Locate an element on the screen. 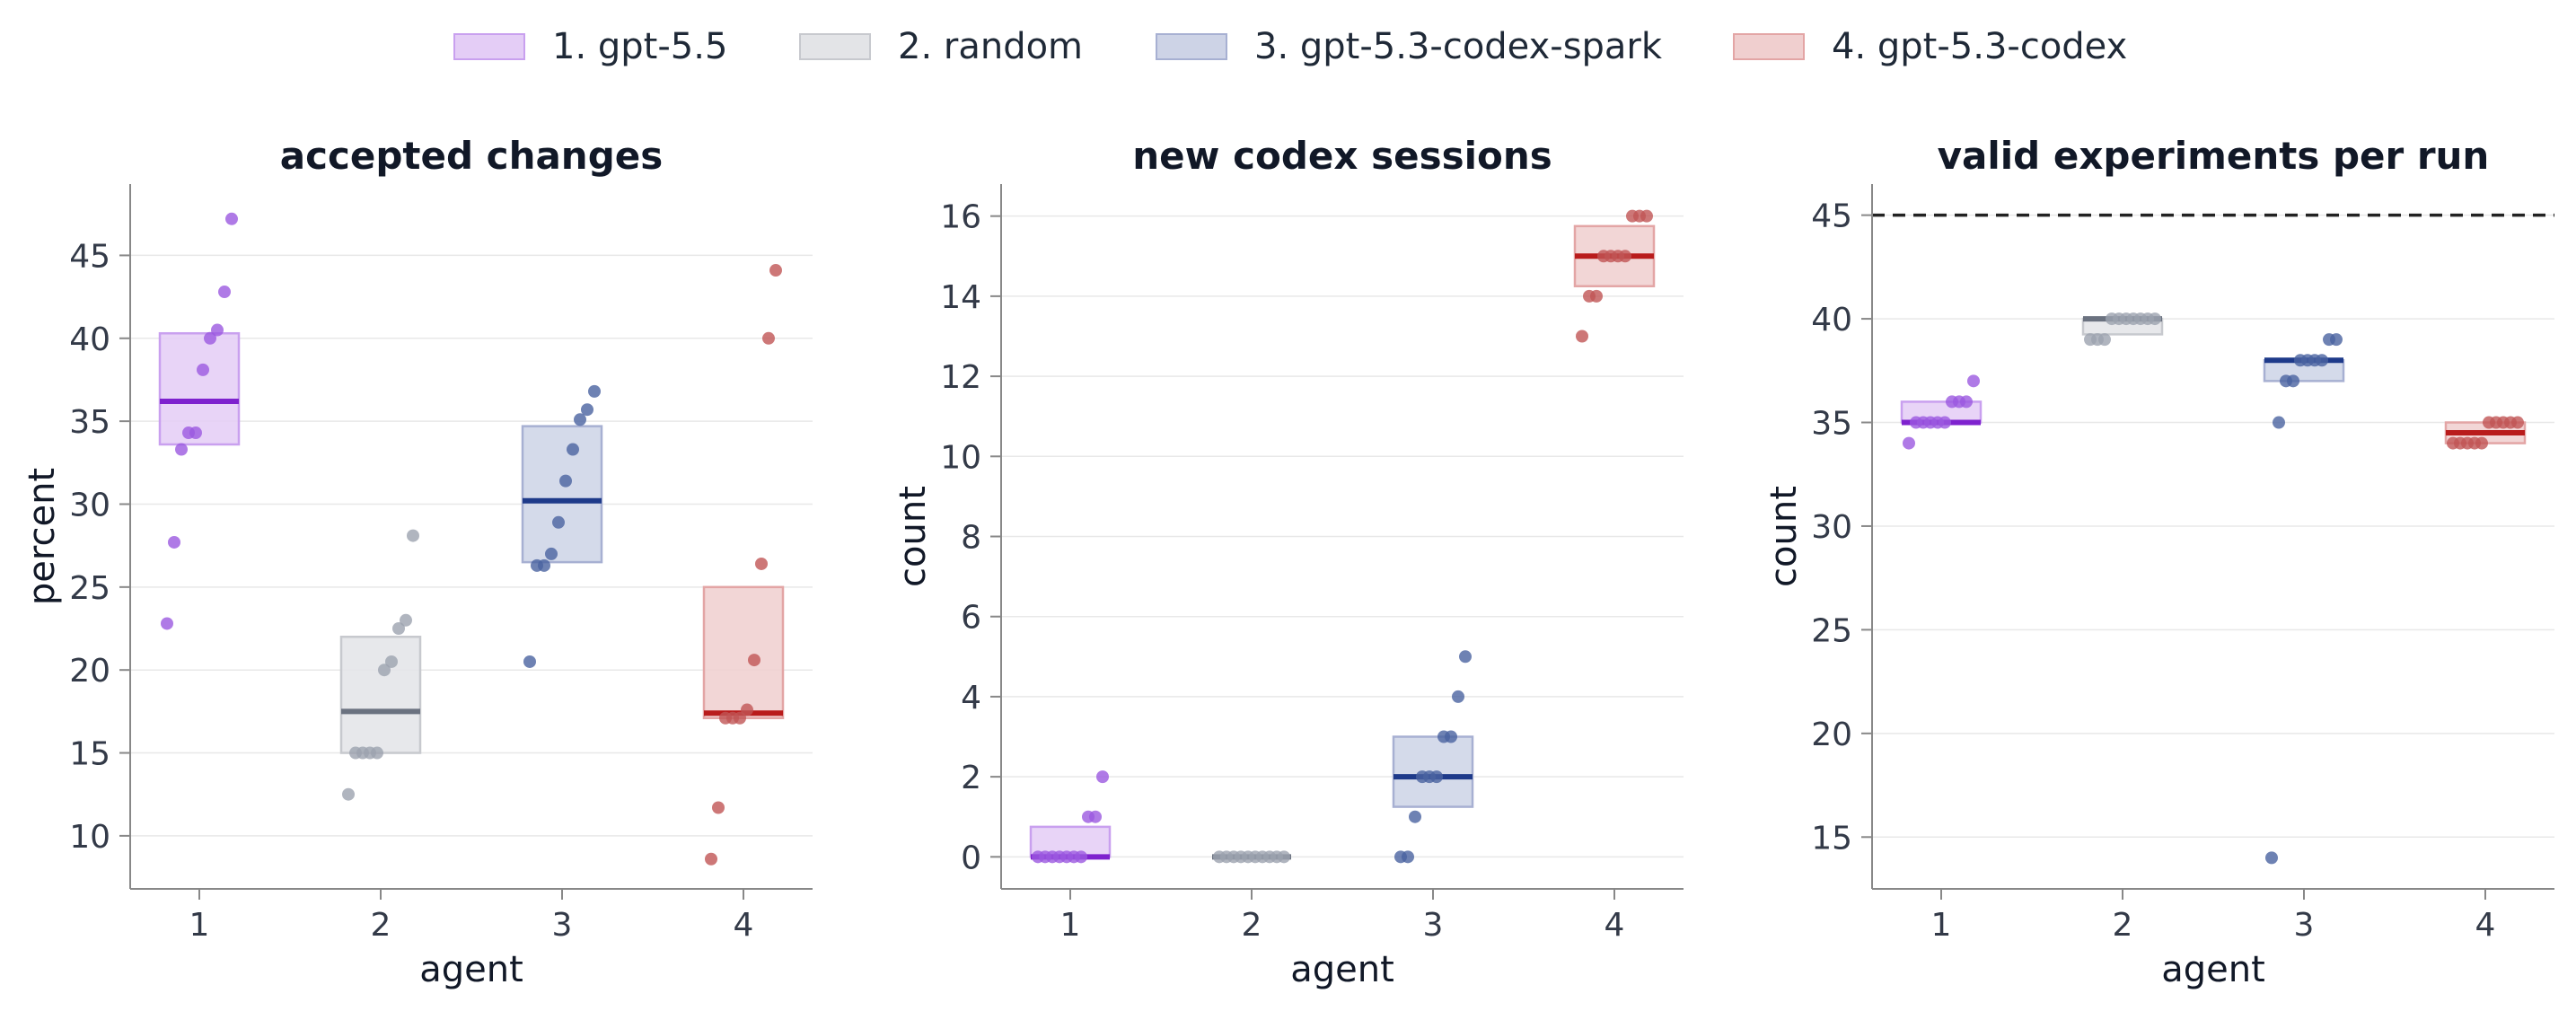 The image size is (2576, 1011). y-tick-label: 14 is located at coordinates (960, 297).